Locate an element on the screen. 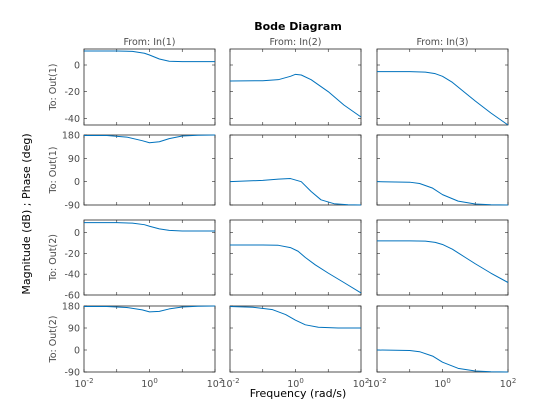  column-title: From: In(1) is located at coordinates (149, 42).